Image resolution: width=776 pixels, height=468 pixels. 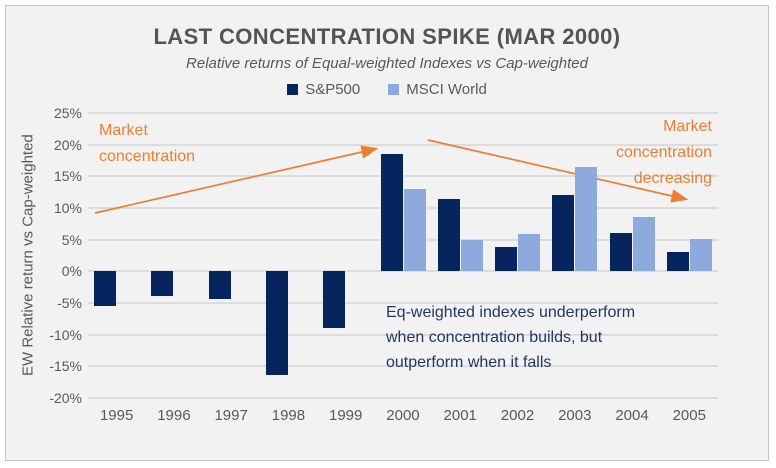 What do you see at coordinates (575, 415) in the screenshot?
I see `x-tick-label: 2003` at bounding box center [575, 415].